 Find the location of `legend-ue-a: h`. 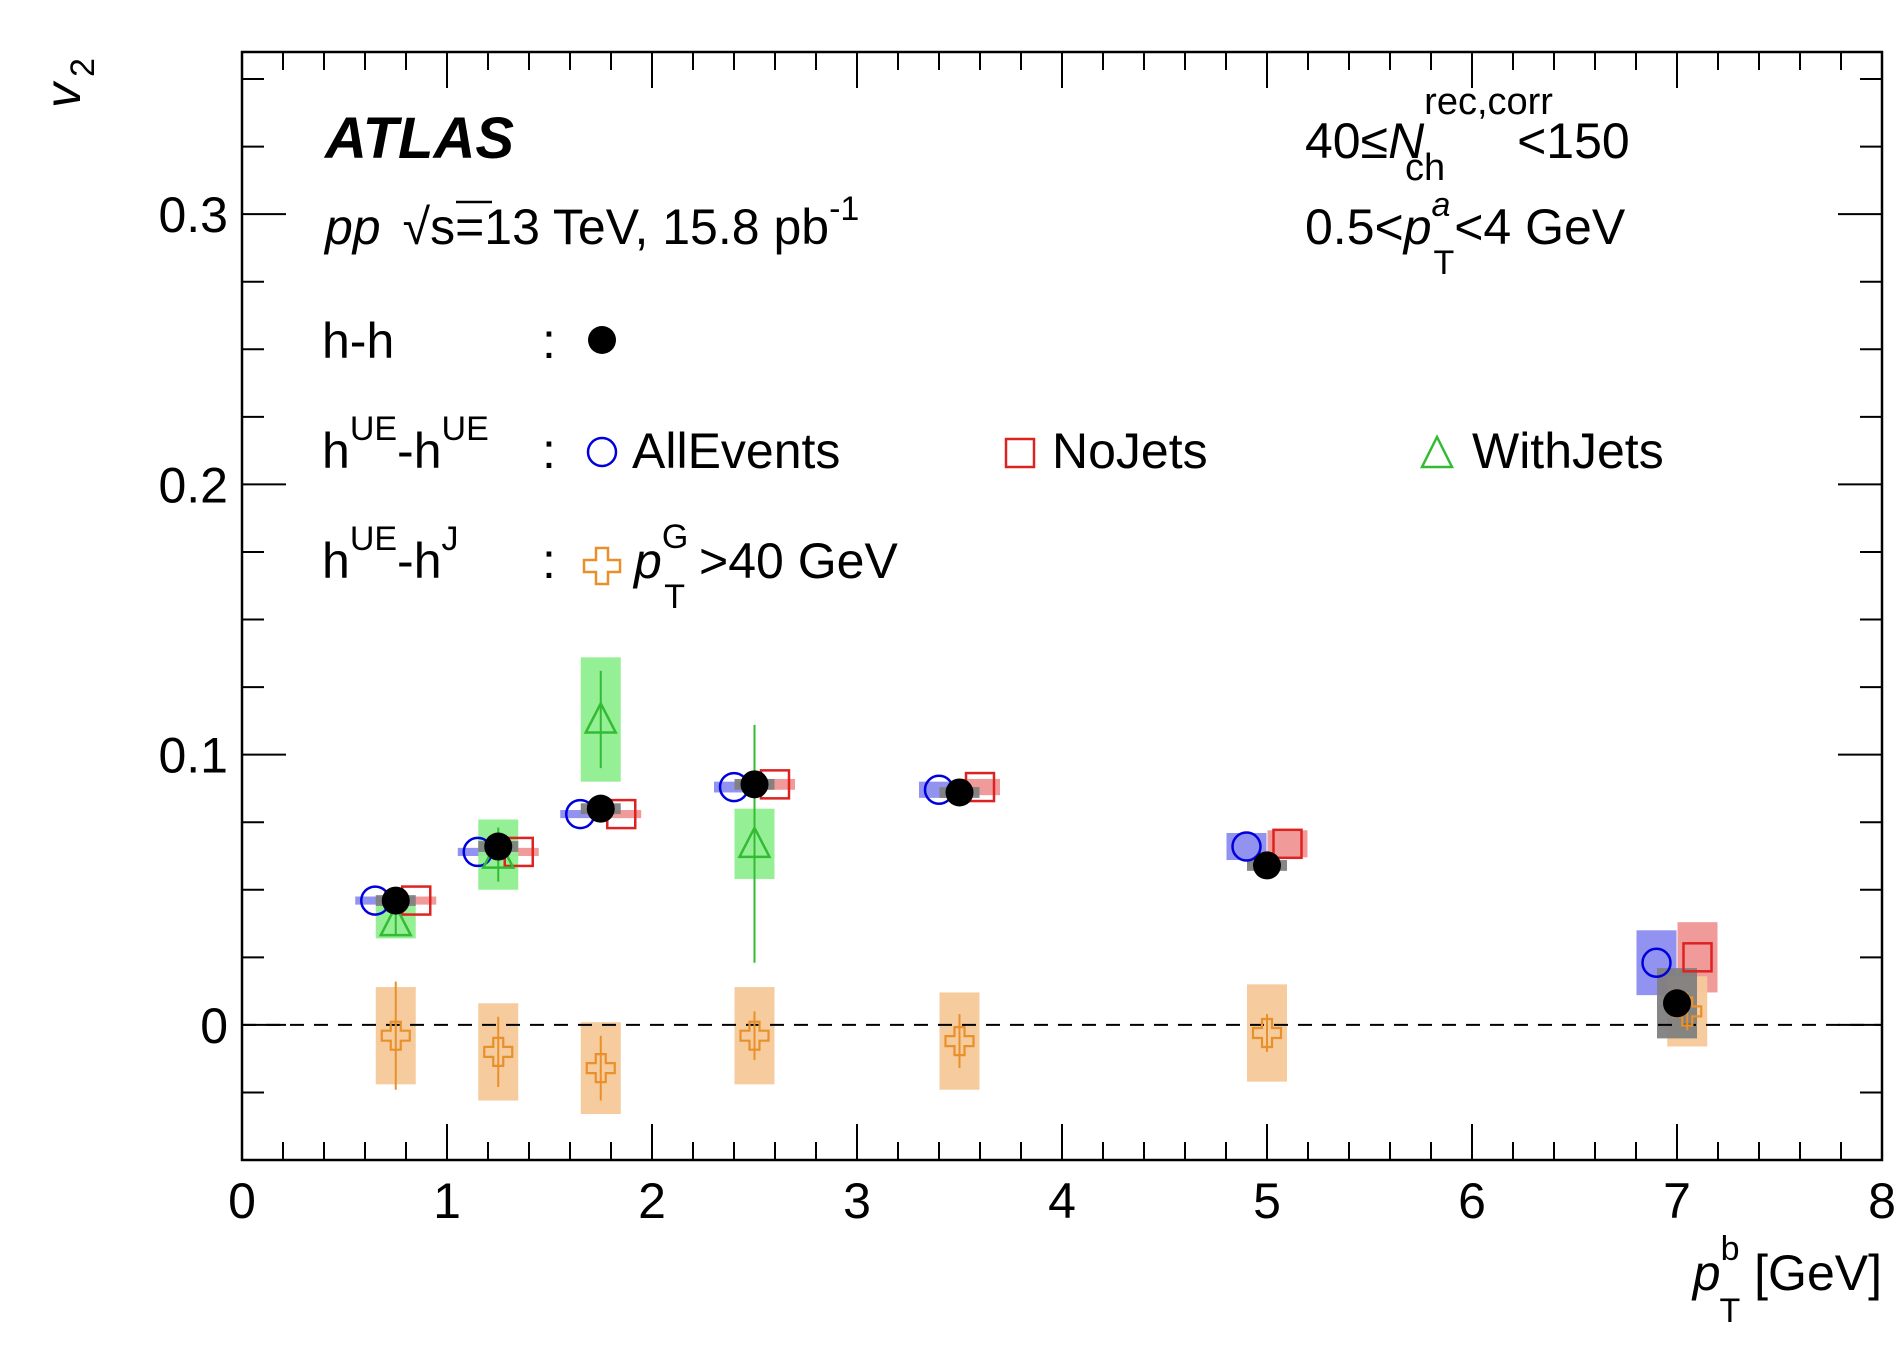

legend-ue-a: h is located at coordinates (336, 451).